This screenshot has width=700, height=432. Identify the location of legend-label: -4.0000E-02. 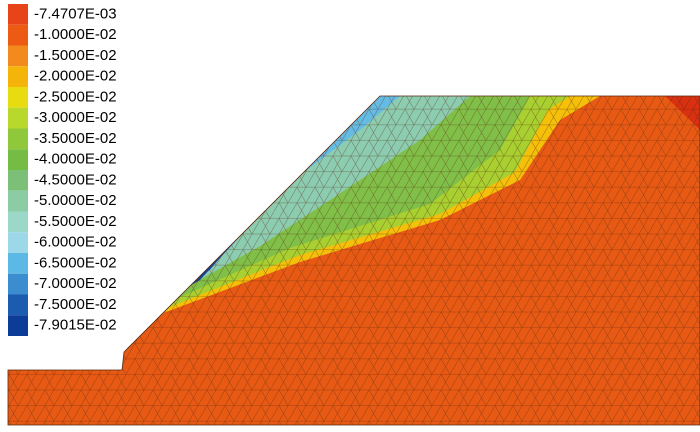
(75, 159).